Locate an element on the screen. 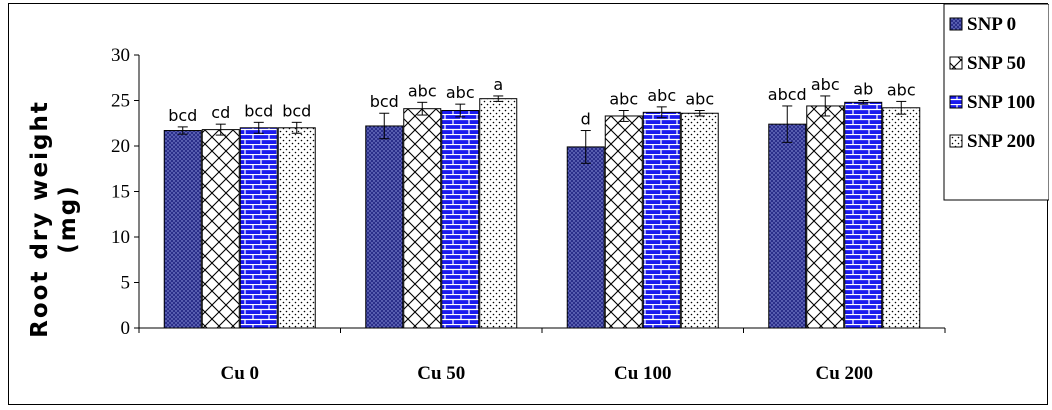  y-tick-label: 10 is located at coordinates (120, 237).